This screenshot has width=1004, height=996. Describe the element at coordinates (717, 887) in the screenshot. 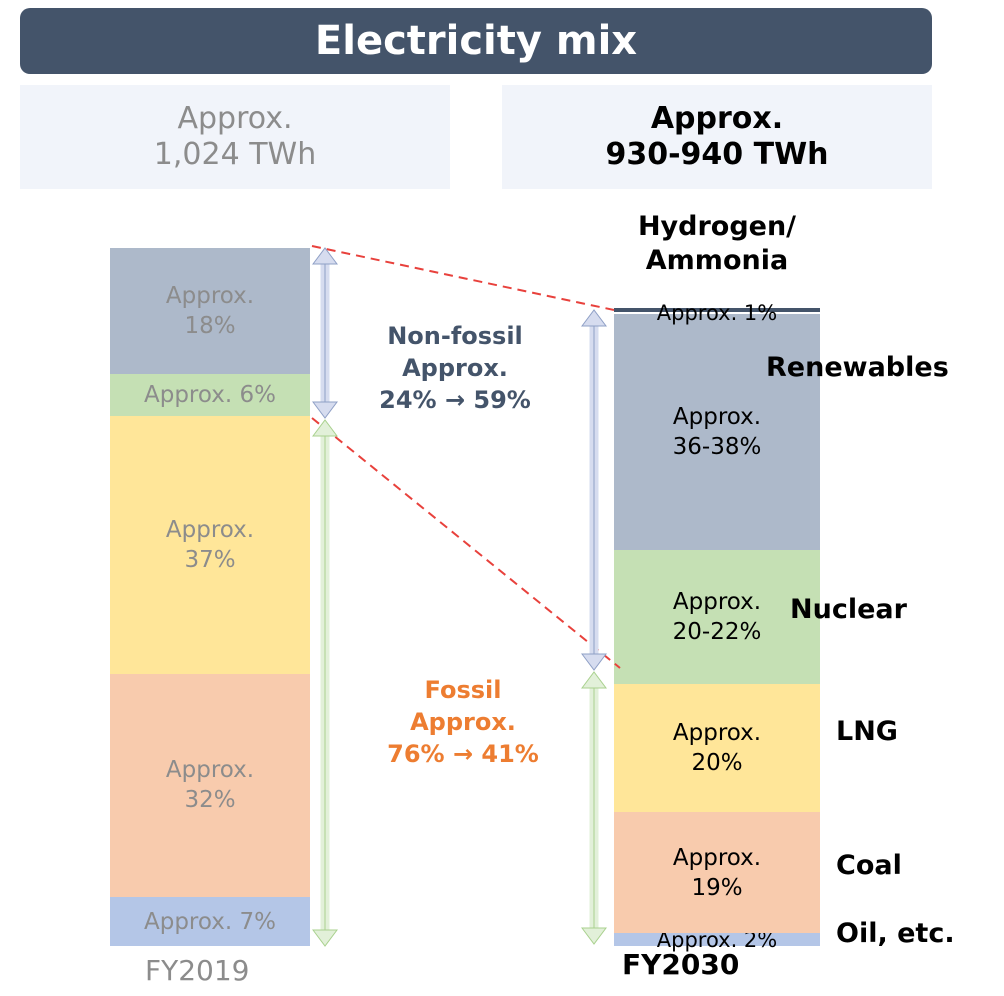

I see `bar-label-fy2030-1-1: 19%` at that location.